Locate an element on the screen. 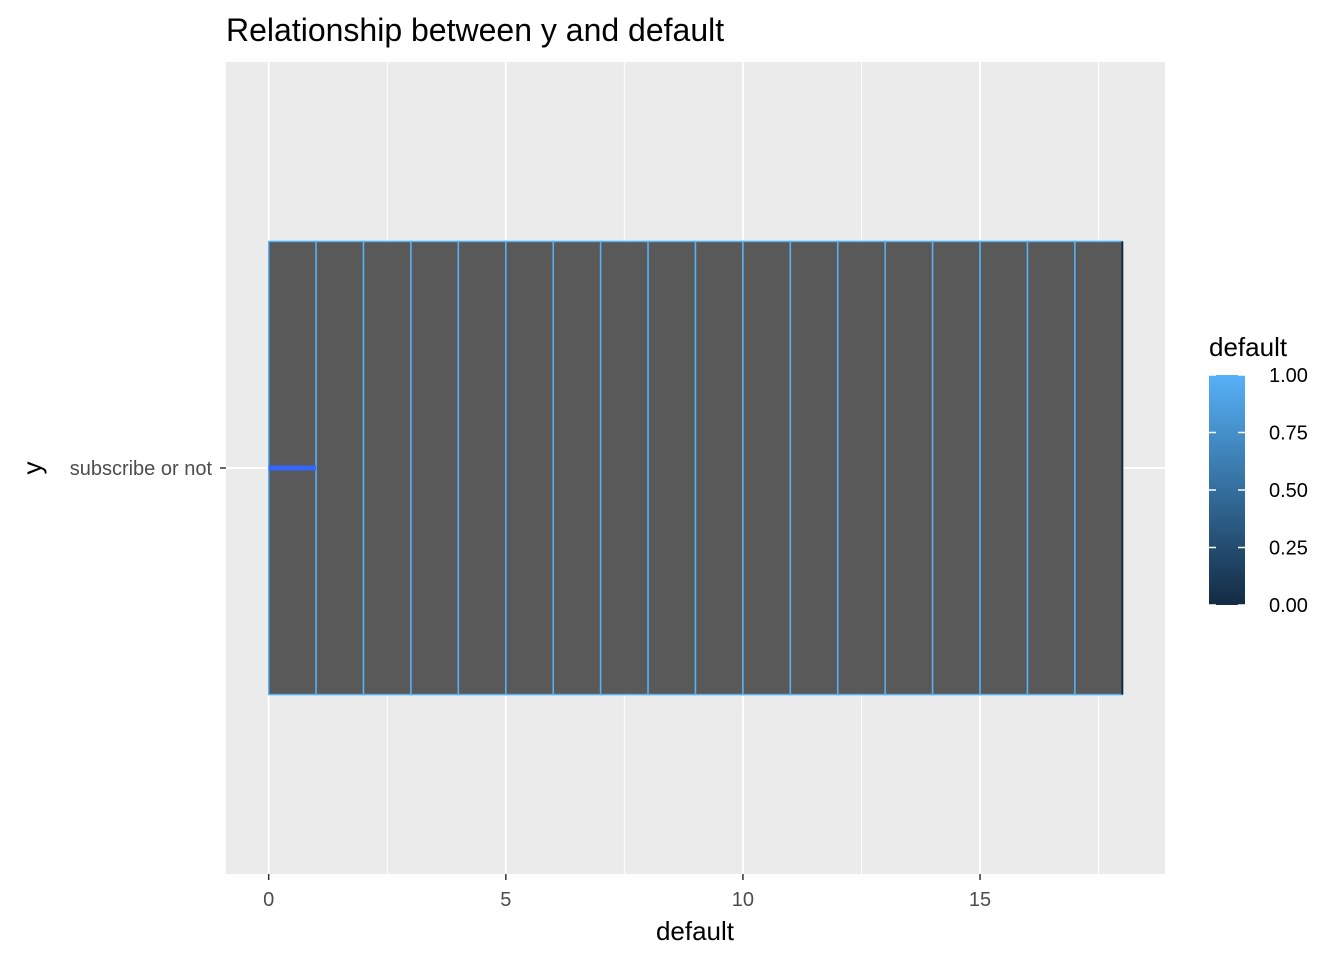 This screenshot has width=1344, height=960. legend-title: default is located at coordinates (1248, 347).